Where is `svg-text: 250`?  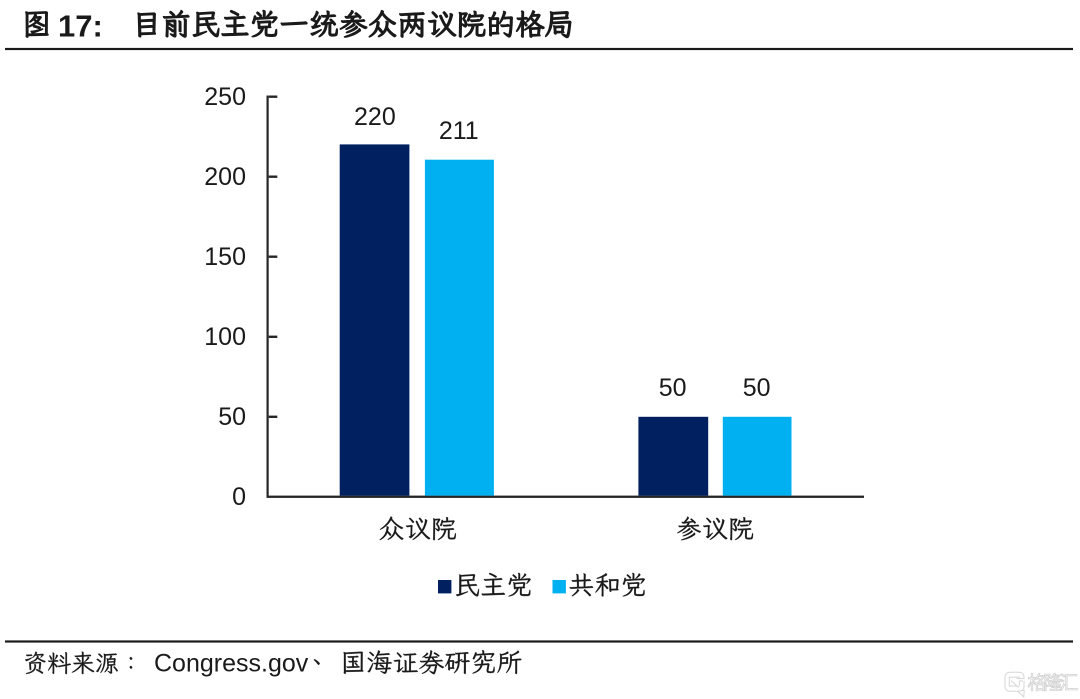
svg-text: 250 is located at coordinates (225, 97).